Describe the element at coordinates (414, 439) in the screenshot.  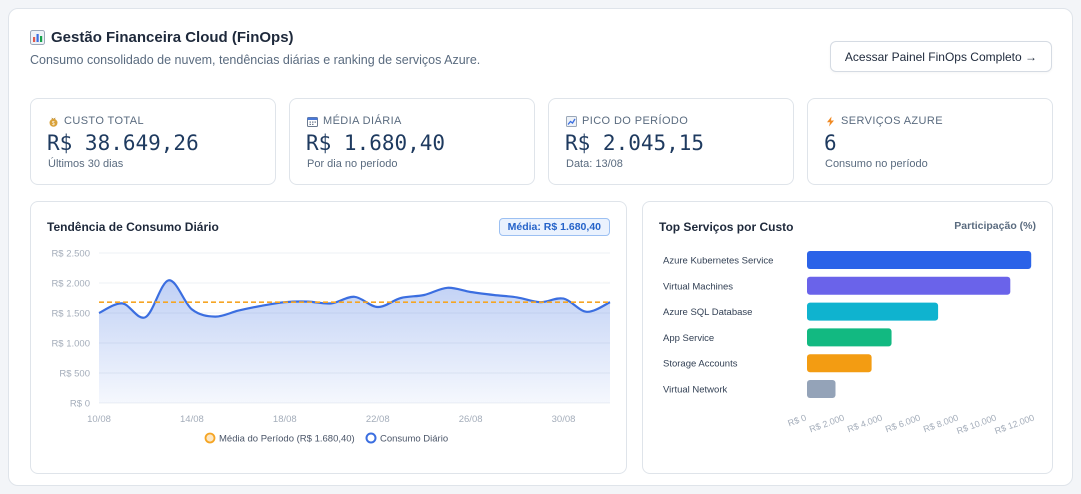
I see `legend-consumption-label: Consumo Diário` at that location.